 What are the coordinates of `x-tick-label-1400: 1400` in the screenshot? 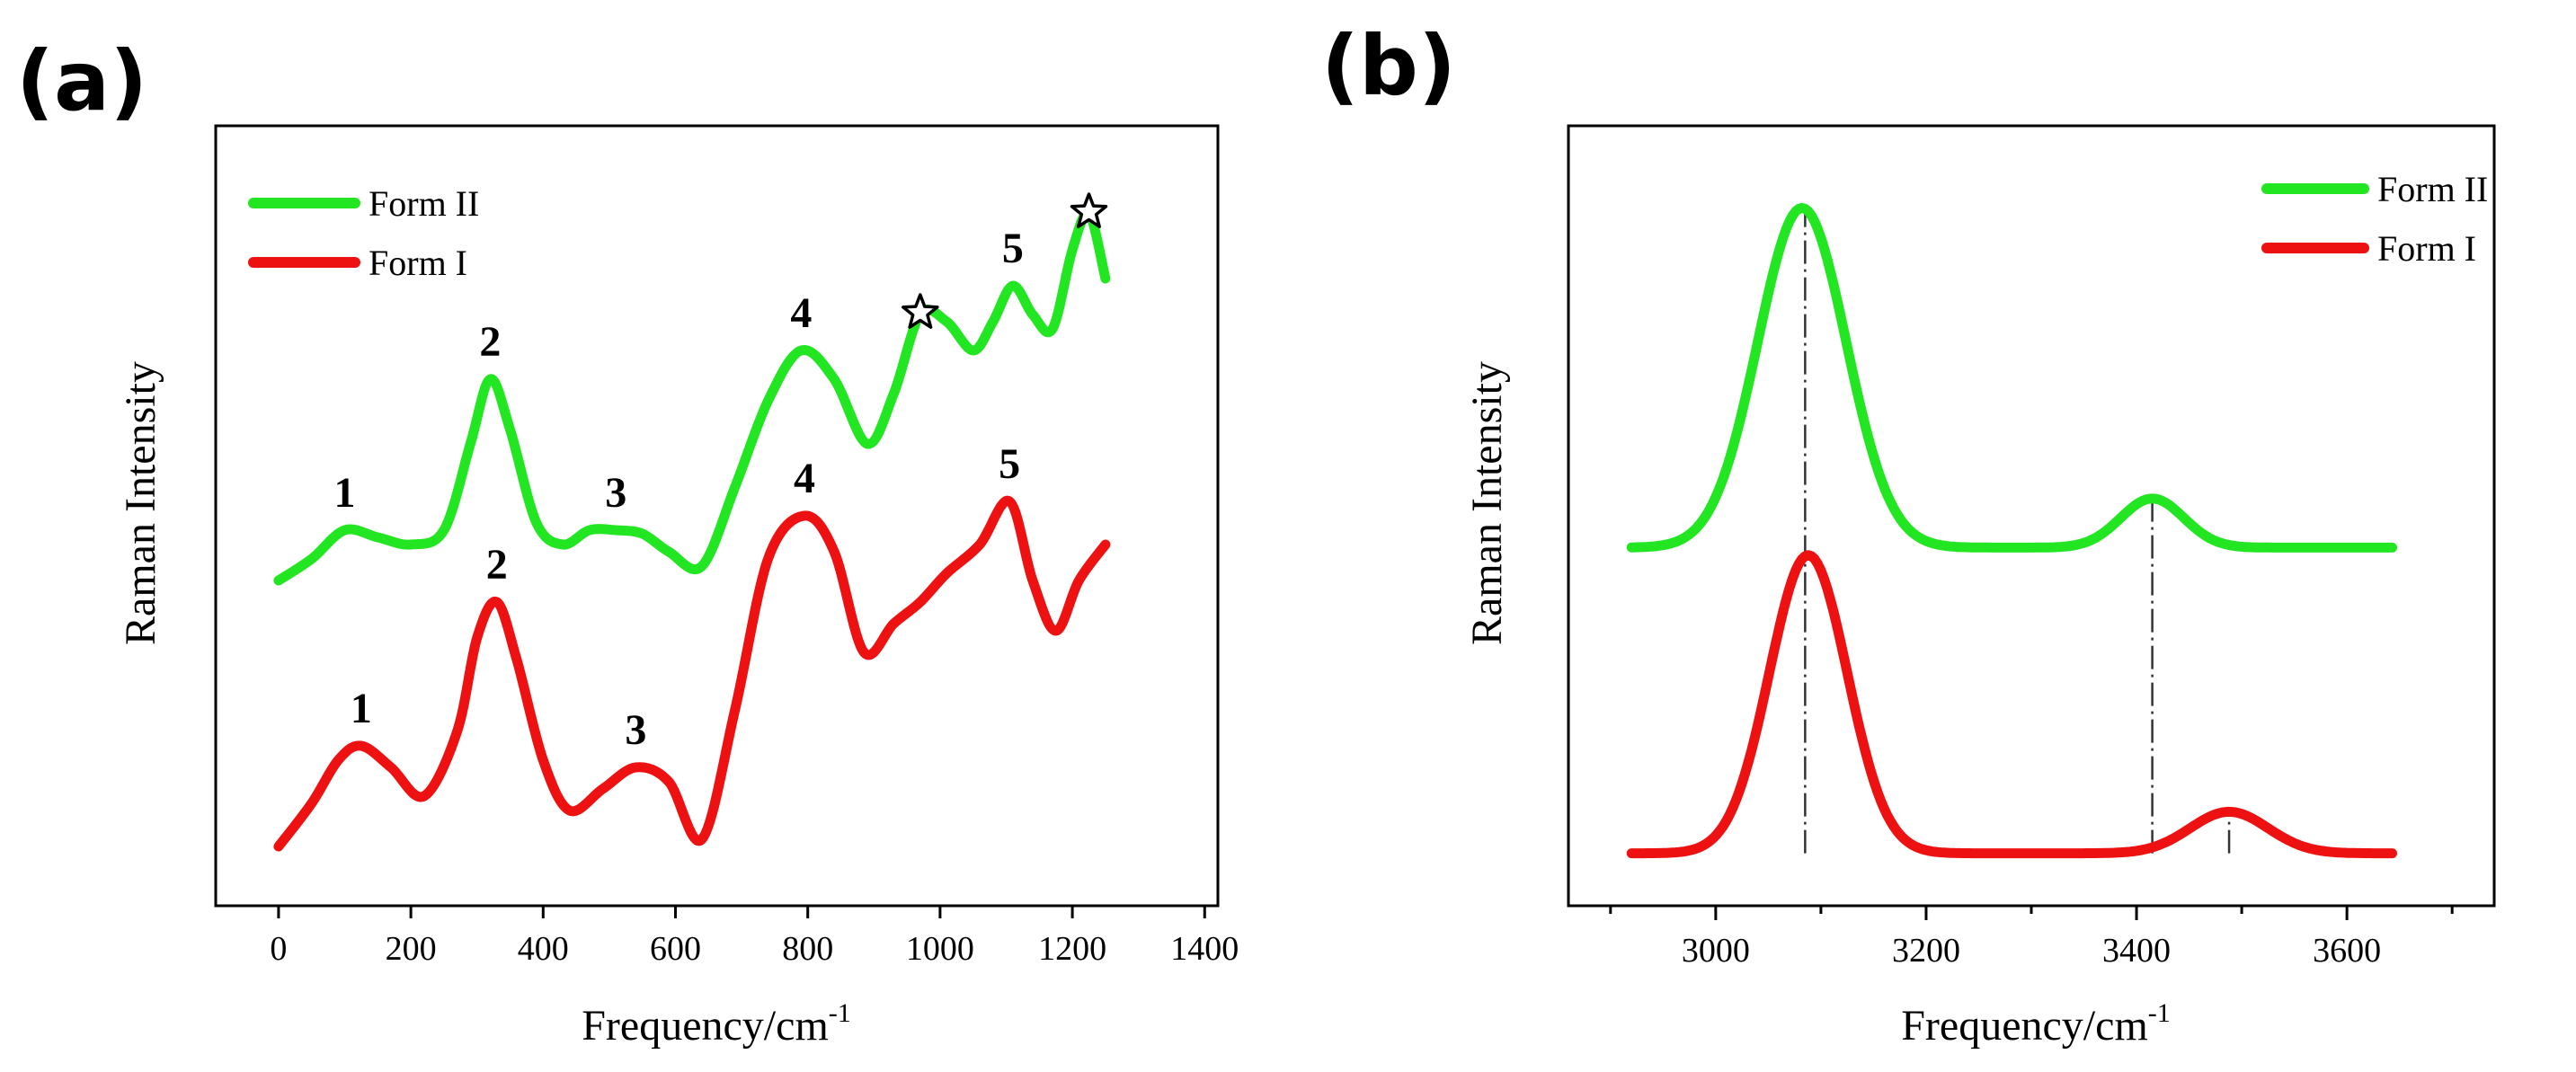 It's located at (1204, 949).